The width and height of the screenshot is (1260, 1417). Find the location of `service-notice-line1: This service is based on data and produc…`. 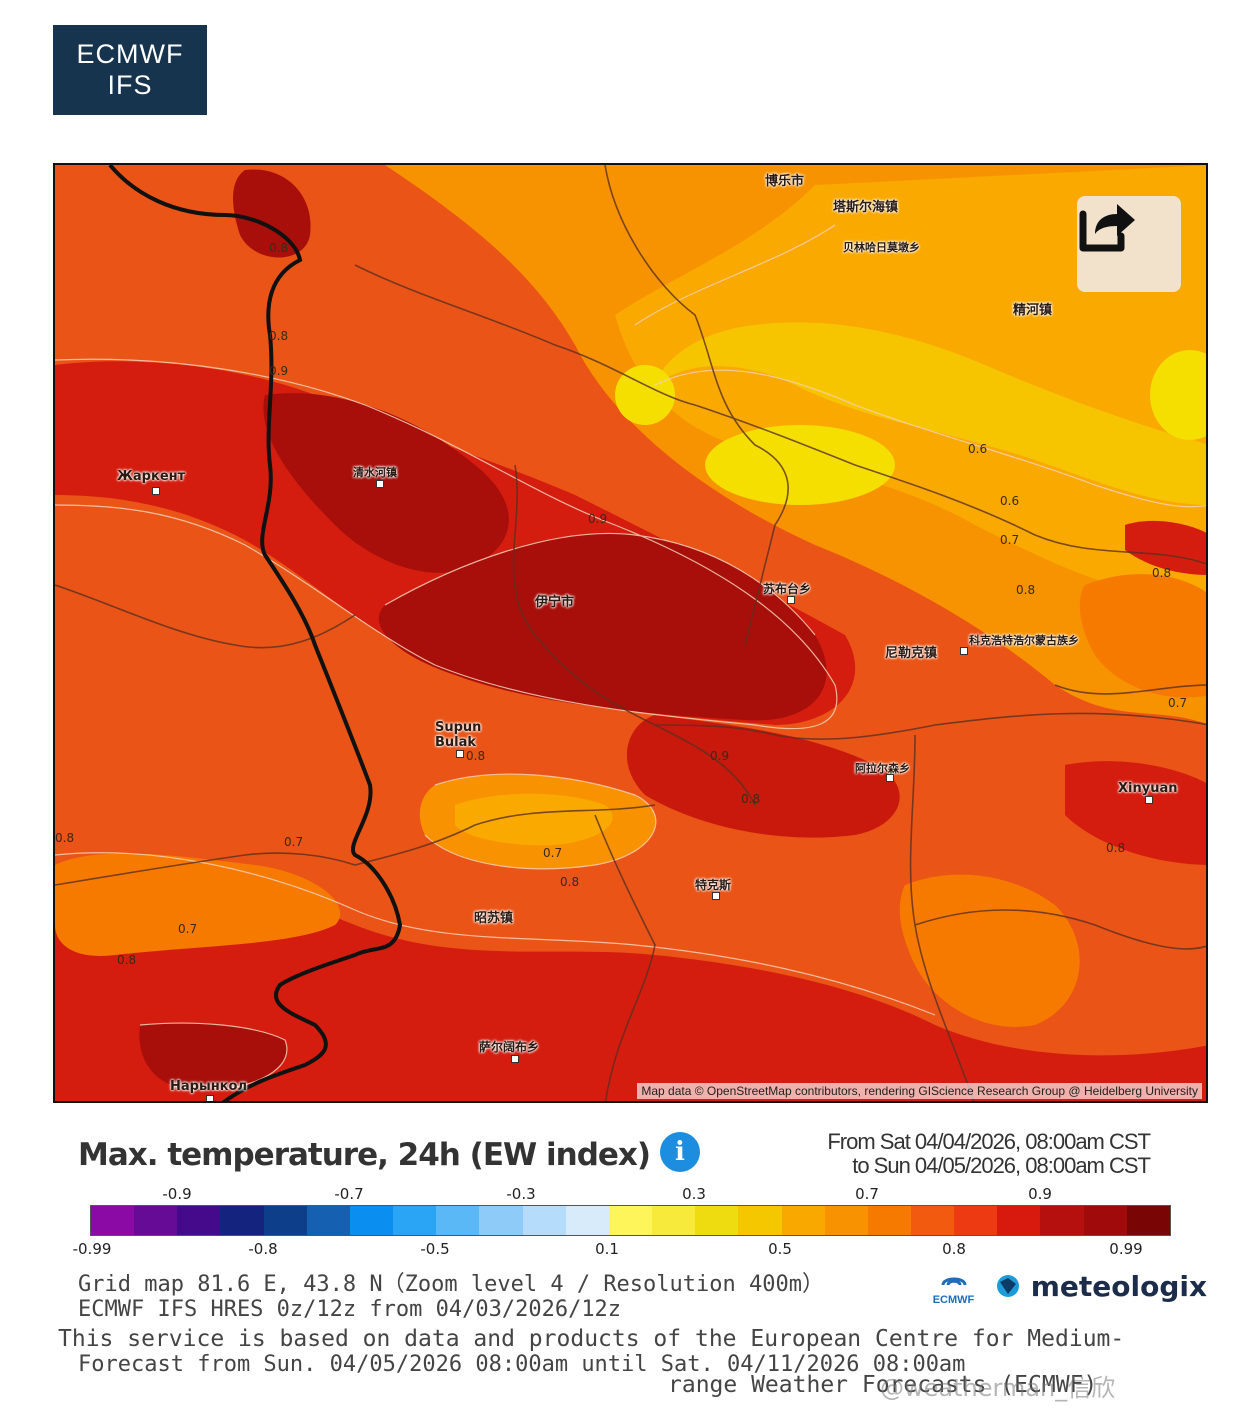

service-notice-line1: This service is based on data and produc… is located at coordinates (591, 1339).